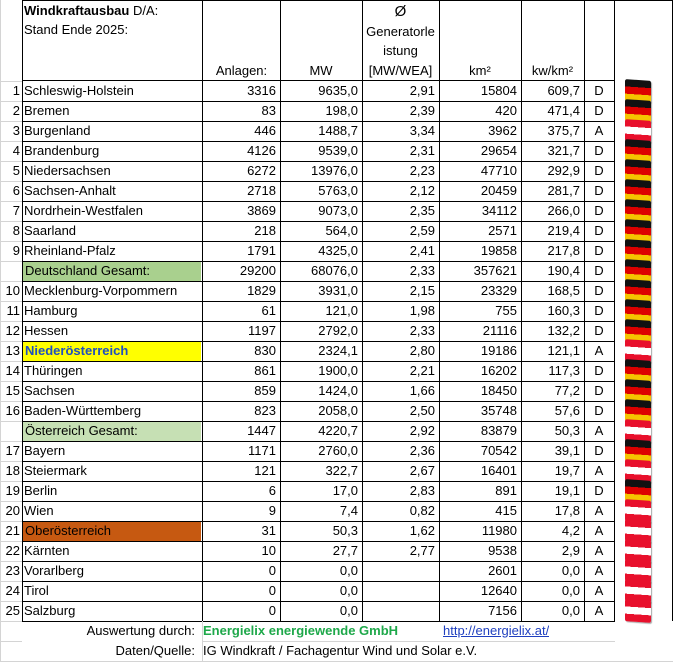  Describe the element at coordinates (422, 90) in the screenshot. I see `row-generatorleistung: 2,91` at that location.